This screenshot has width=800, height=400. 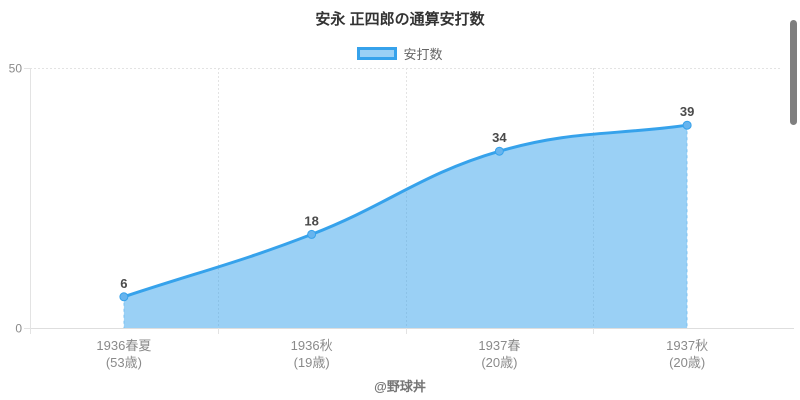 What do you see at coordinates (377, 53) in the screenshot?
I see `legend-swatch-icon` at bounding box center [377, 53].